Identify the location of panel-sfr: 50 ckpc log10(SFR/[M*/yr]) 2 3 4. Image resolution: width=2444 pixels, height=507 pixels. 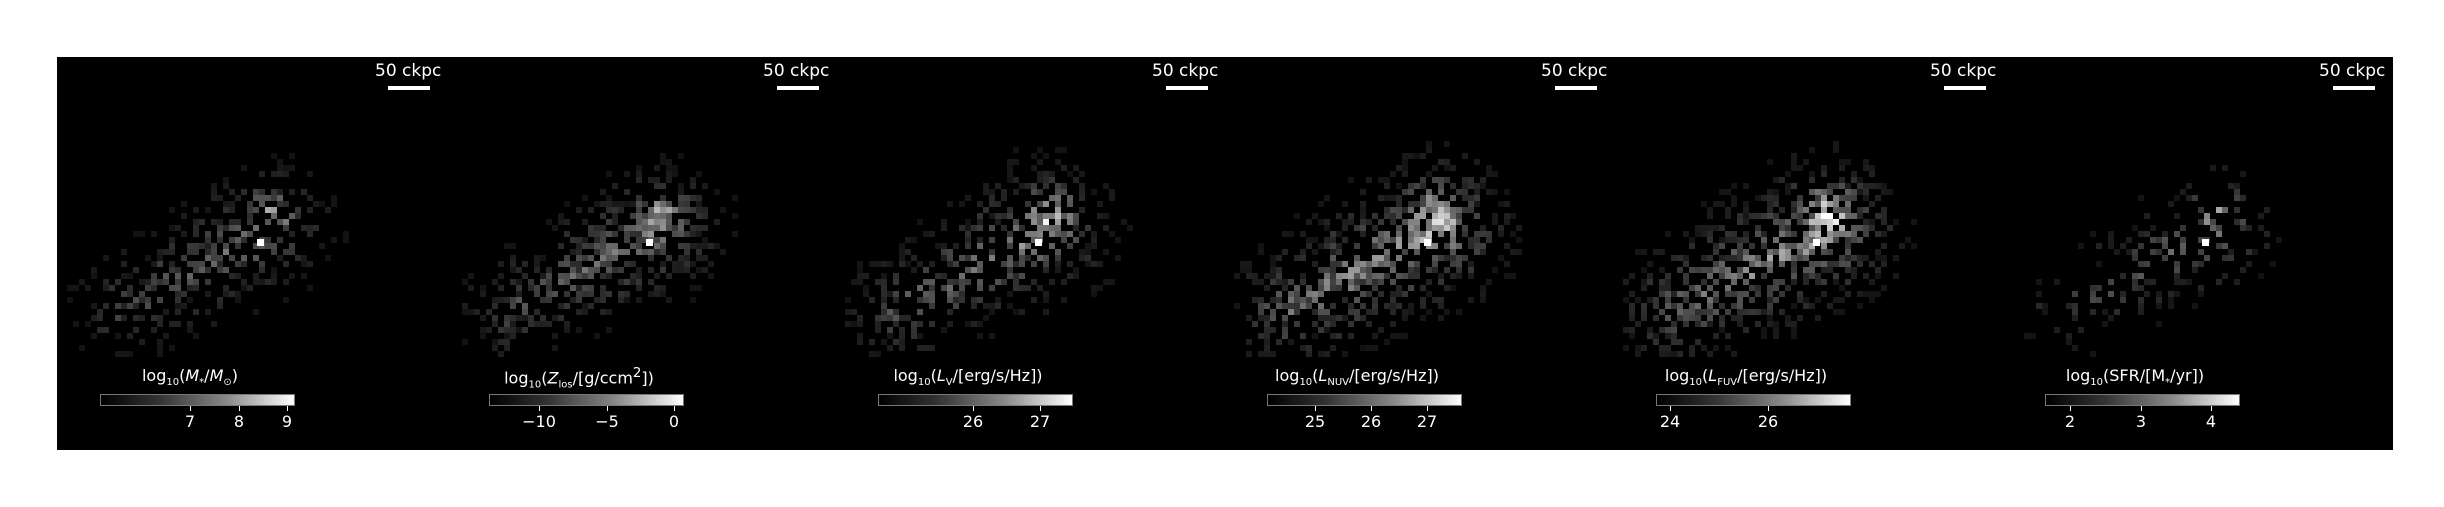
(2195, 253).